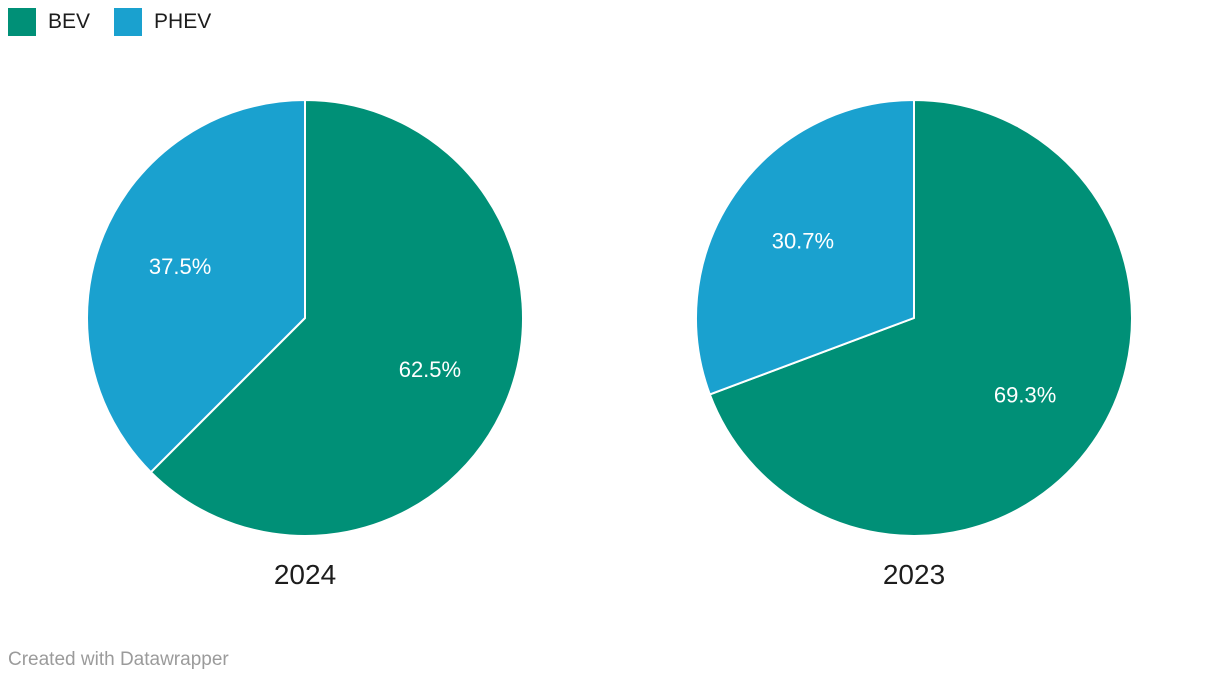  What do you see at coordinates (180, 266) in the screenshot?
I see `slice-percentage-label: 37.5%` at bounding box center [180, 266].